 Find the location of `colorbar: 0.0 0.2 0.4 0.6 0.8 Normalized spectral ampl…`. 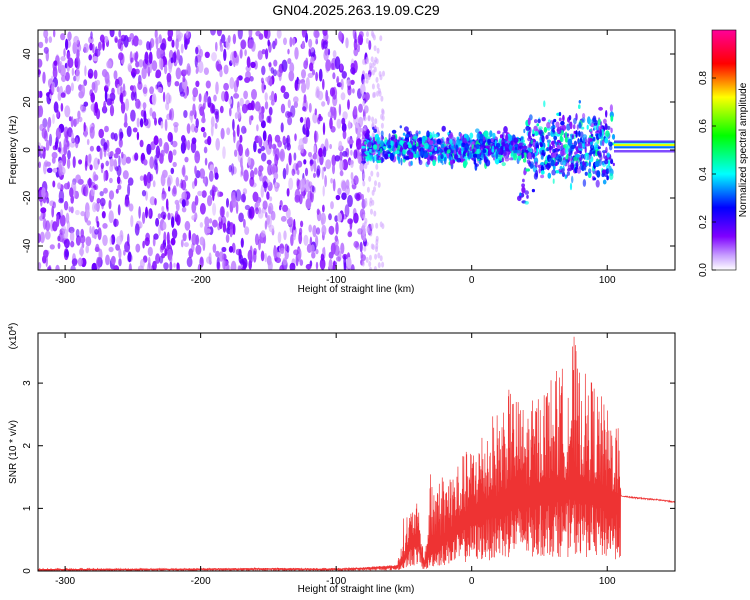

colorbar: 0.0 0.2 0.4 0.6 0.8 Normalized spectral ampl… is located at coordinates (723, 153).